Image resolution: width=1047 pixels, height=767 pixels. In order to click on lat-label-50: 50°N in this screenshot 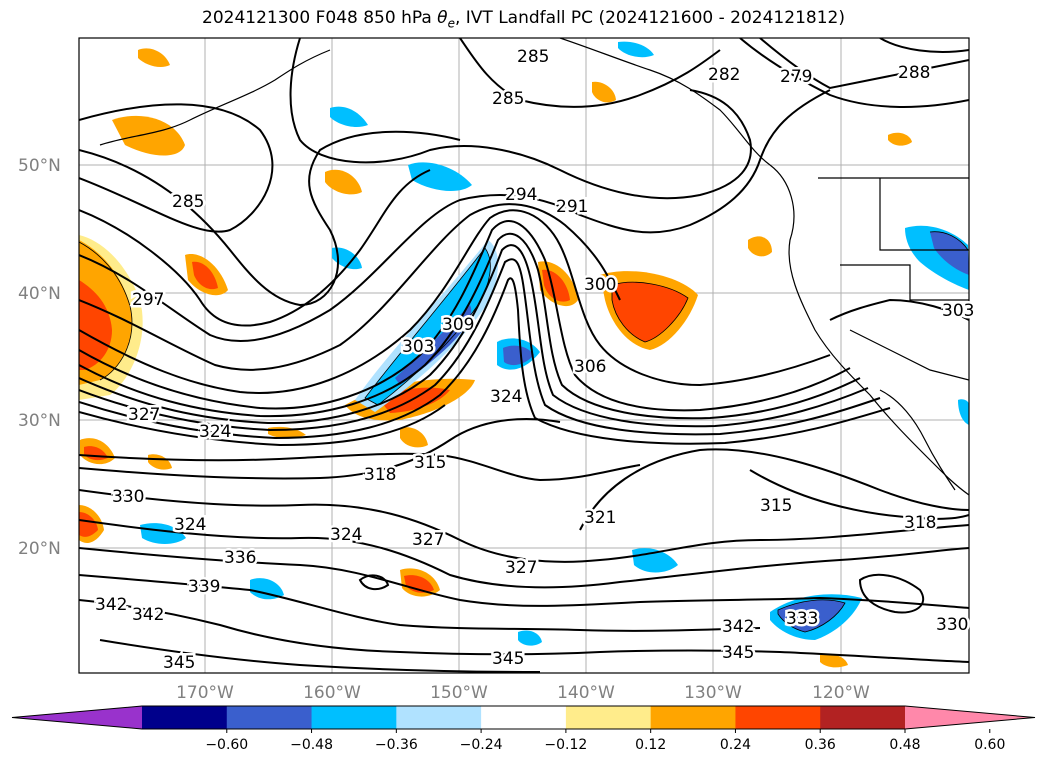, I will do `click(39, 166)`.